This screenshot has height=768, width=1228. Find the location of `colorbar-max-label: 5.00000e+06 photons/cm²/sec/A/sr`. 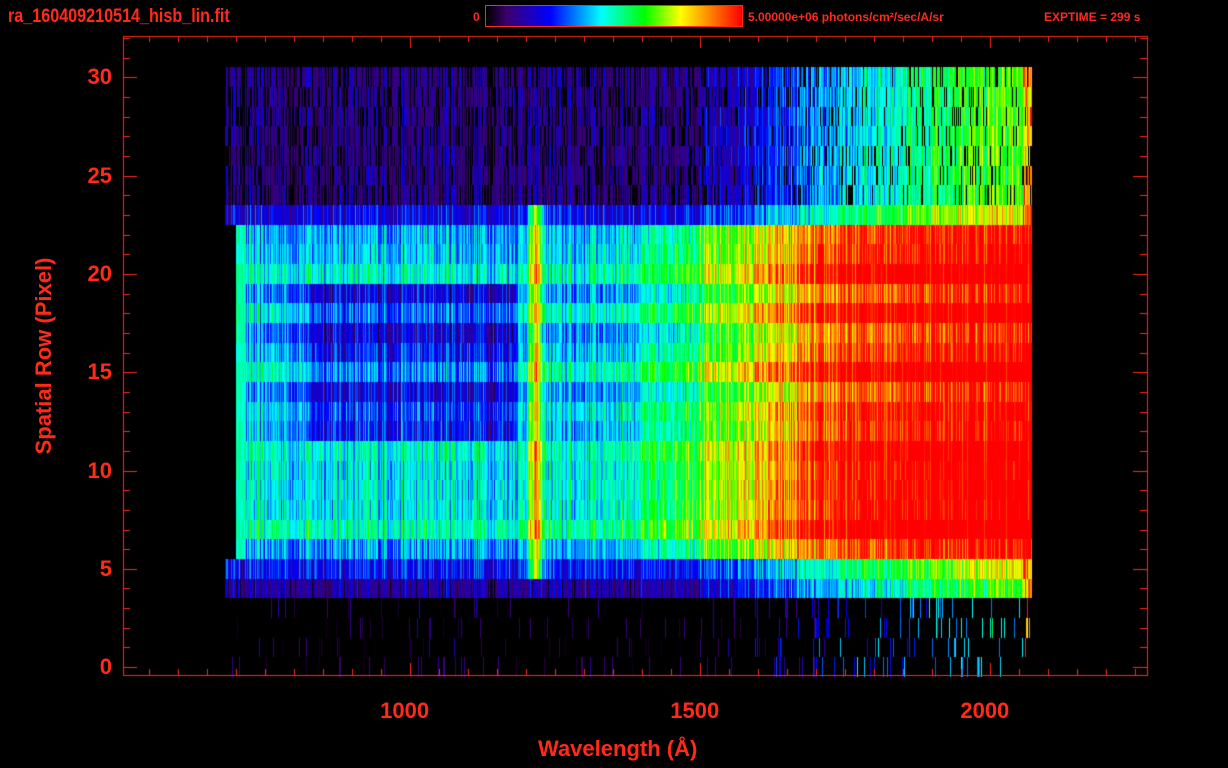

colorbar-max-label: 5.00000e+06 photons/cm²/sec/A/sr is located at coordinates (846, 17).